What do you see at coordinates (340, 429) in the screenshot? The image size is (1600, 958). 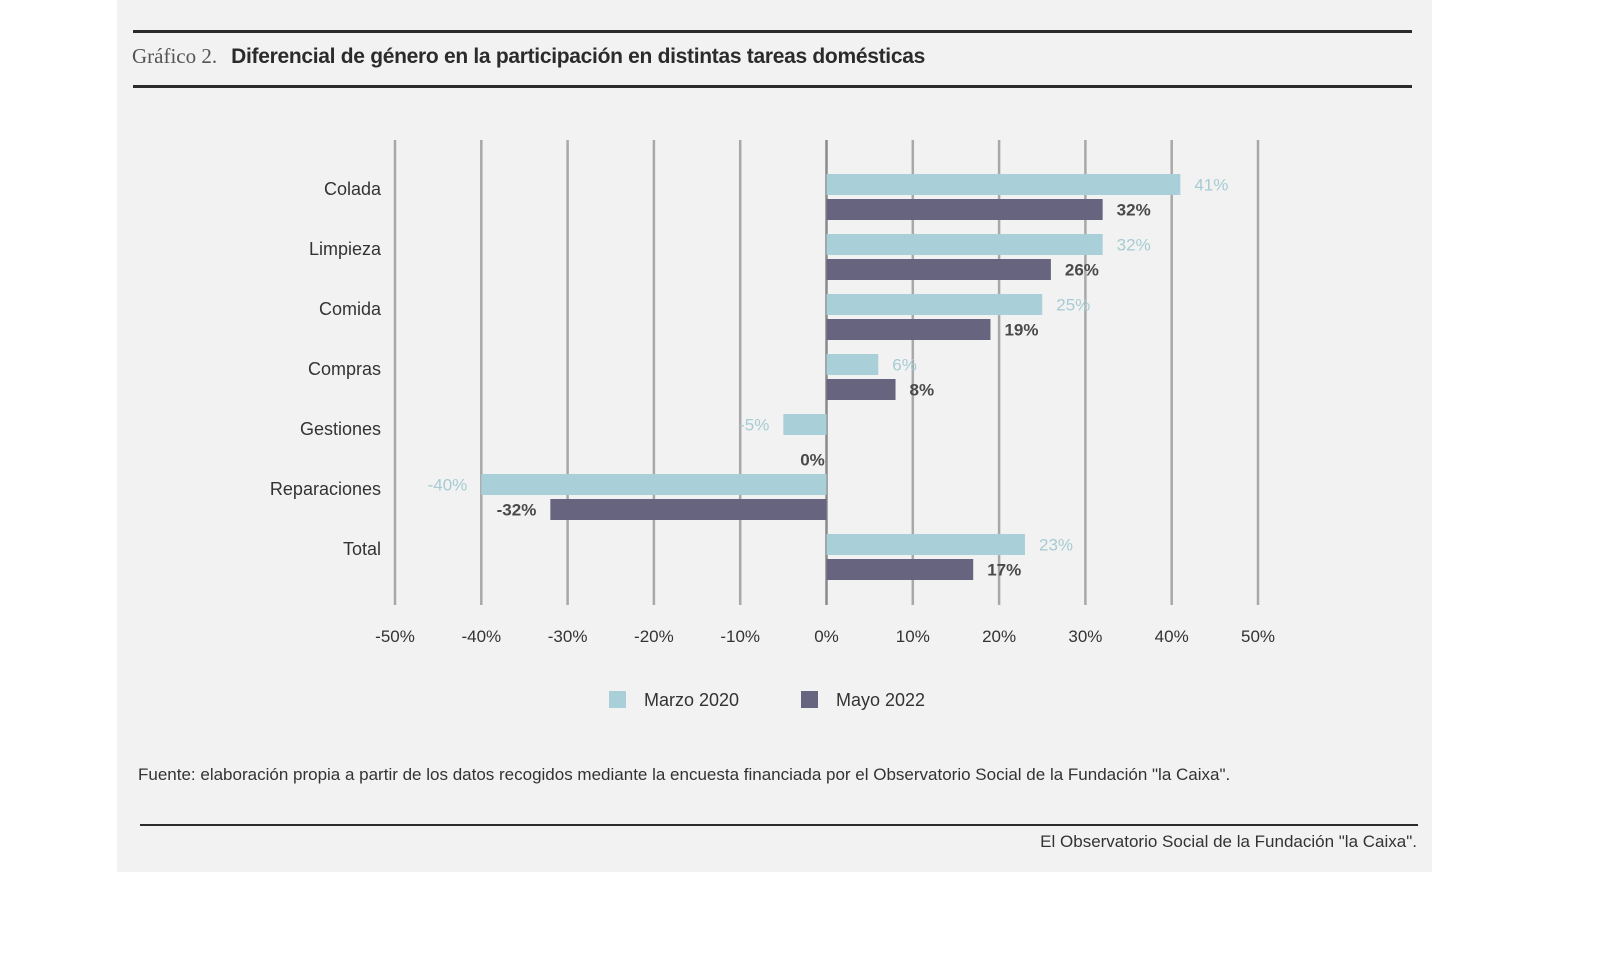 I see `category-label: Gestiones` at bounding box center [340, 429].